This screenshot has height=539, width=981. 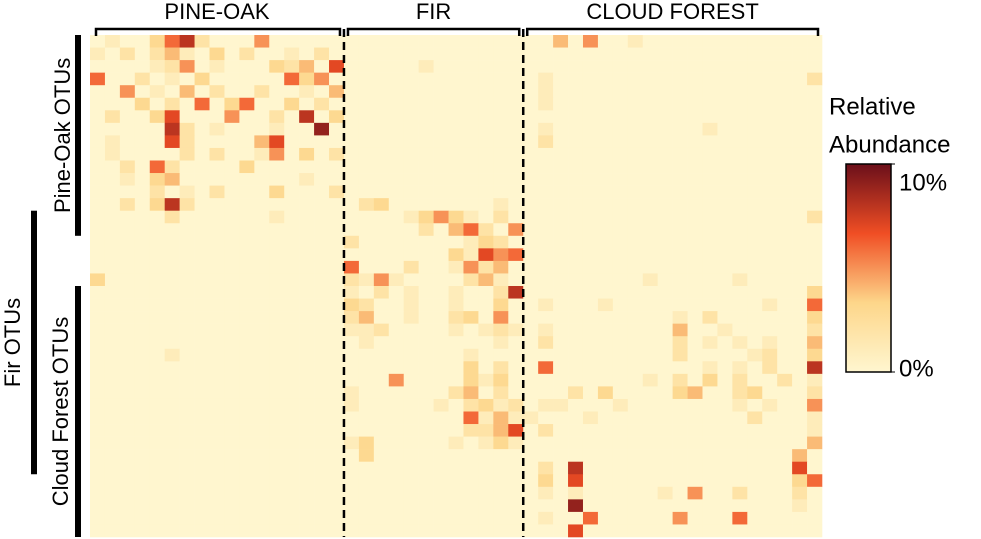 What do you see at coordinates (78, 135) in the screenshot?
I see `row-group-bar` at bounding box center [78, 135].